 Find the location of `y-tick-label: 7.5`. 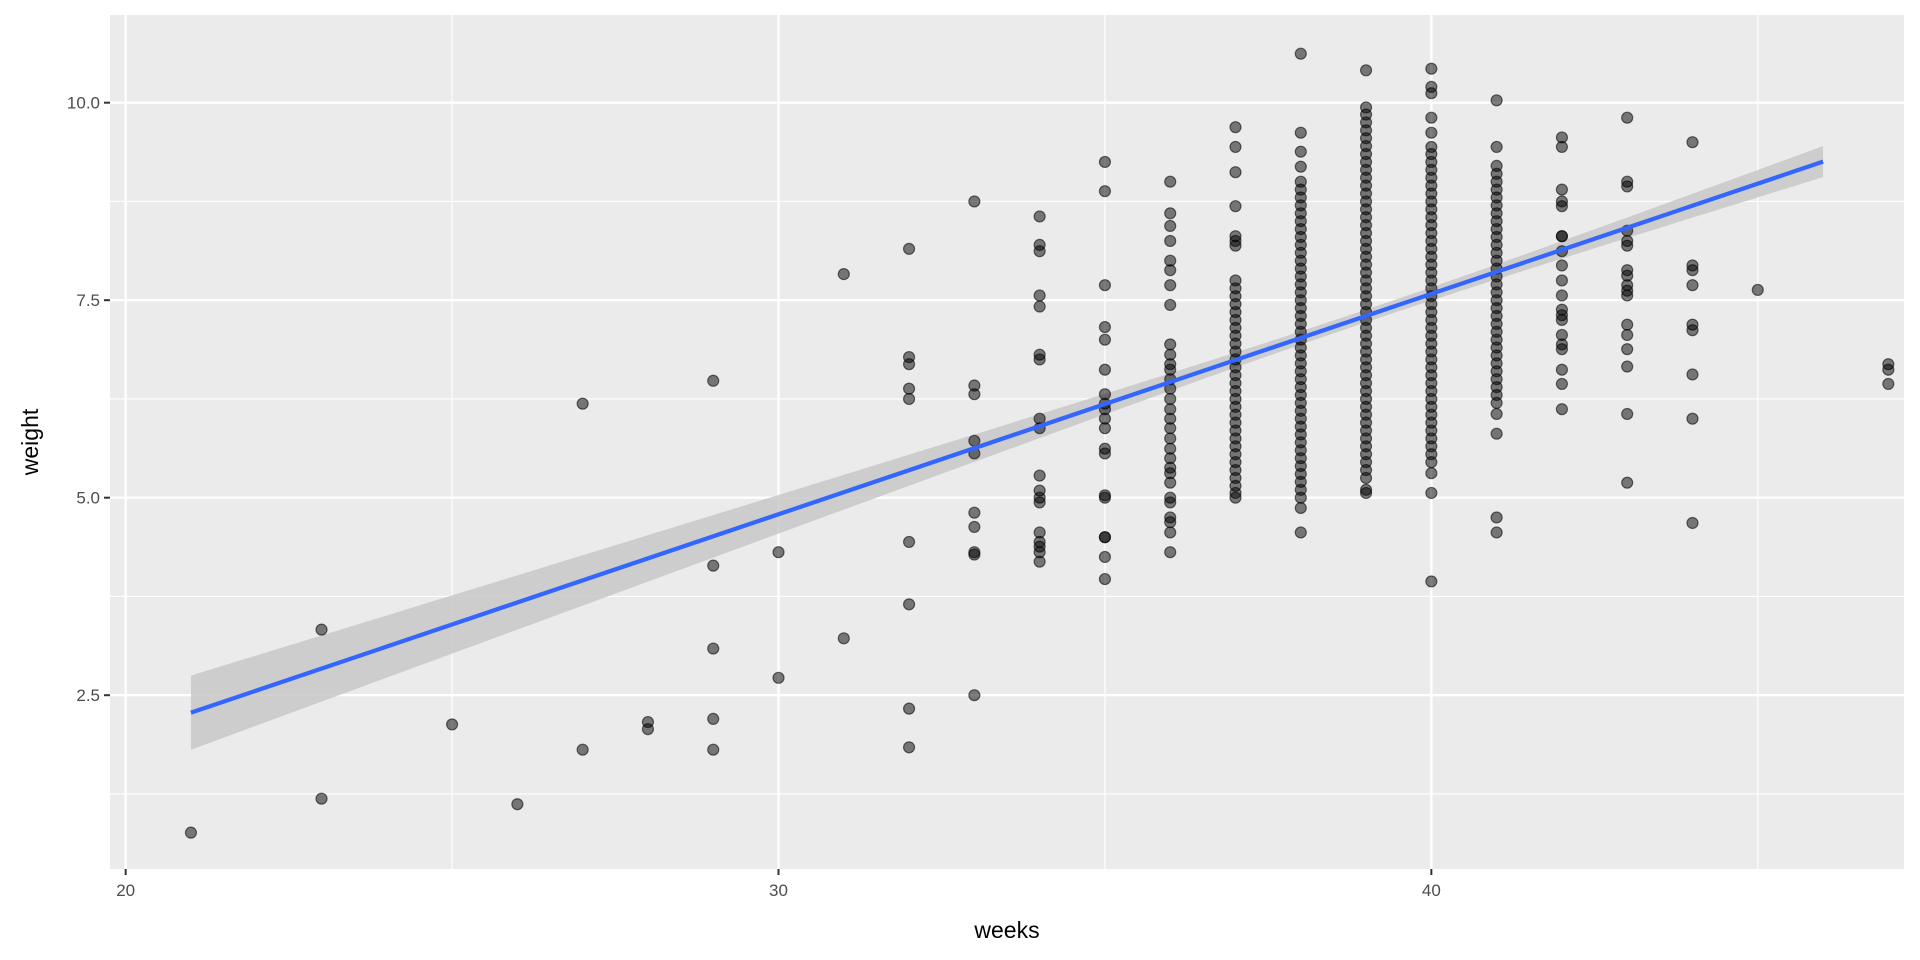

y-tick-label: 7.5 is located at coordinates (88, 300).